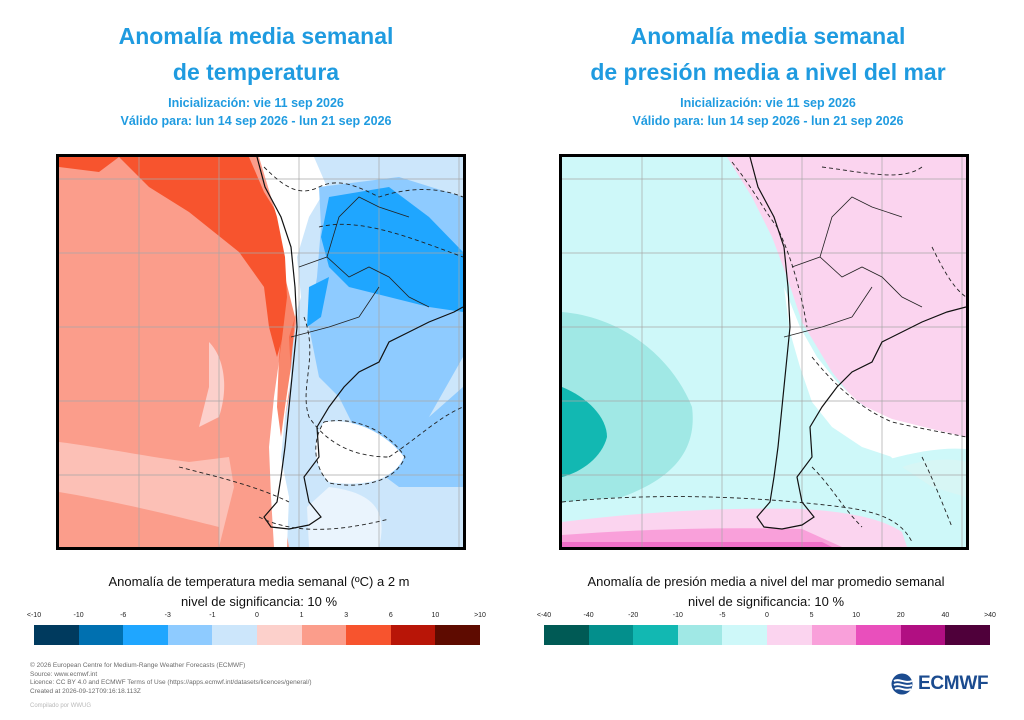 This screenshot has width=1024, height=720. What do you see at coordinates (768, 36) in the screenshot?
I see `pressure-title-line1: Anomalía media semanal` at bounding box center [768, 36].